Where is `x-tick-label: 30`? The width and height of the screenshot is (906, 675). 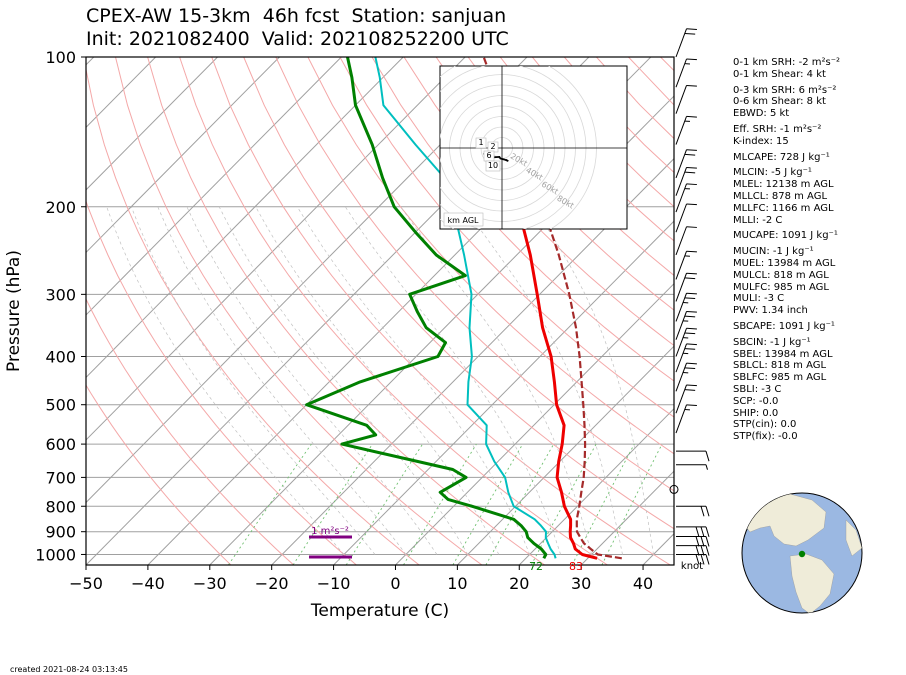
x-tick-label: 30 is located at coordinates (581, 583).